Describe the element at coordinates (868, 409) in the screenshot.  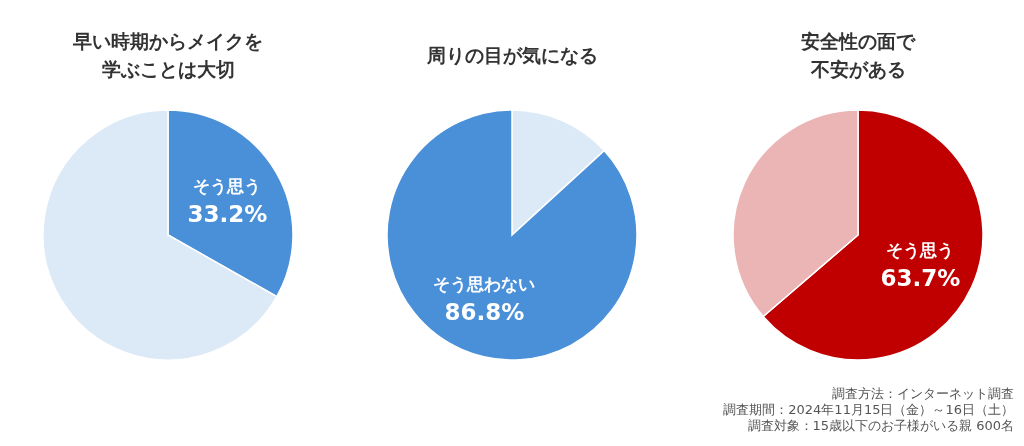
I see `text: 調査期間：2024年11月15日（金）～16日（土）` at that location.